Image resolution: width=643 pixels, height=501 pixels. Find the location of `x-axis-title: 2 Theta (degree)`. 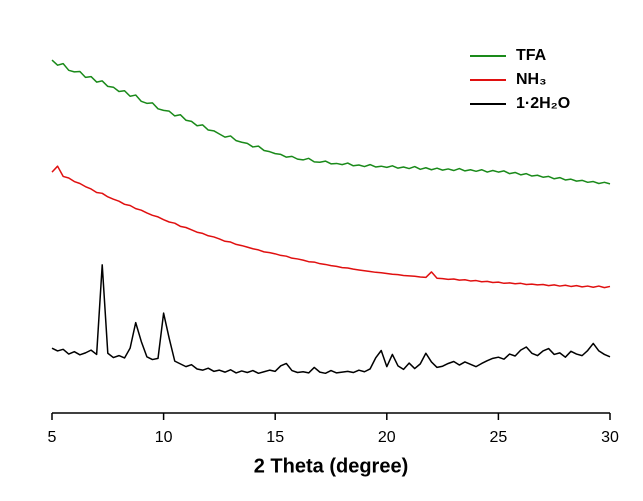

x-axis-title: 2 Theta (degree) is located at coordinates (331, 466).